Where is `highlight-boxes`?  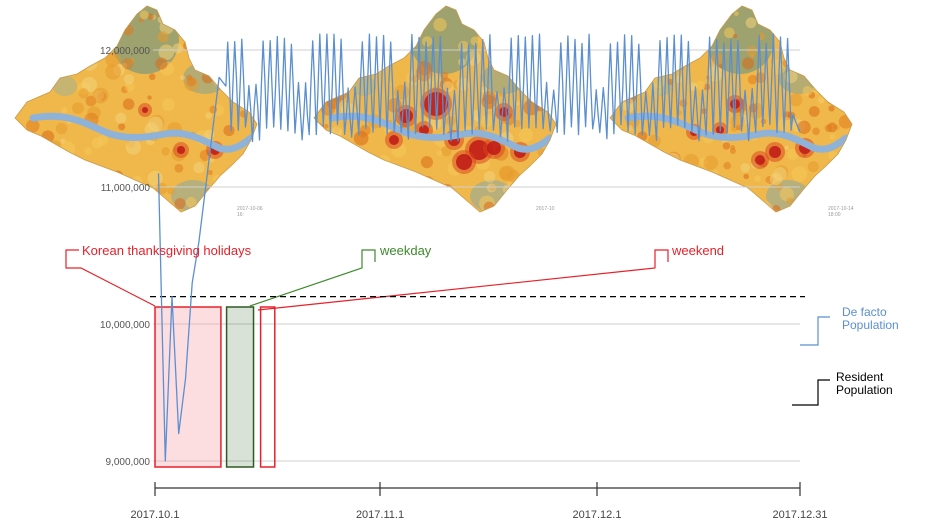
highlight-boxes is located at coordinates (215, 387).